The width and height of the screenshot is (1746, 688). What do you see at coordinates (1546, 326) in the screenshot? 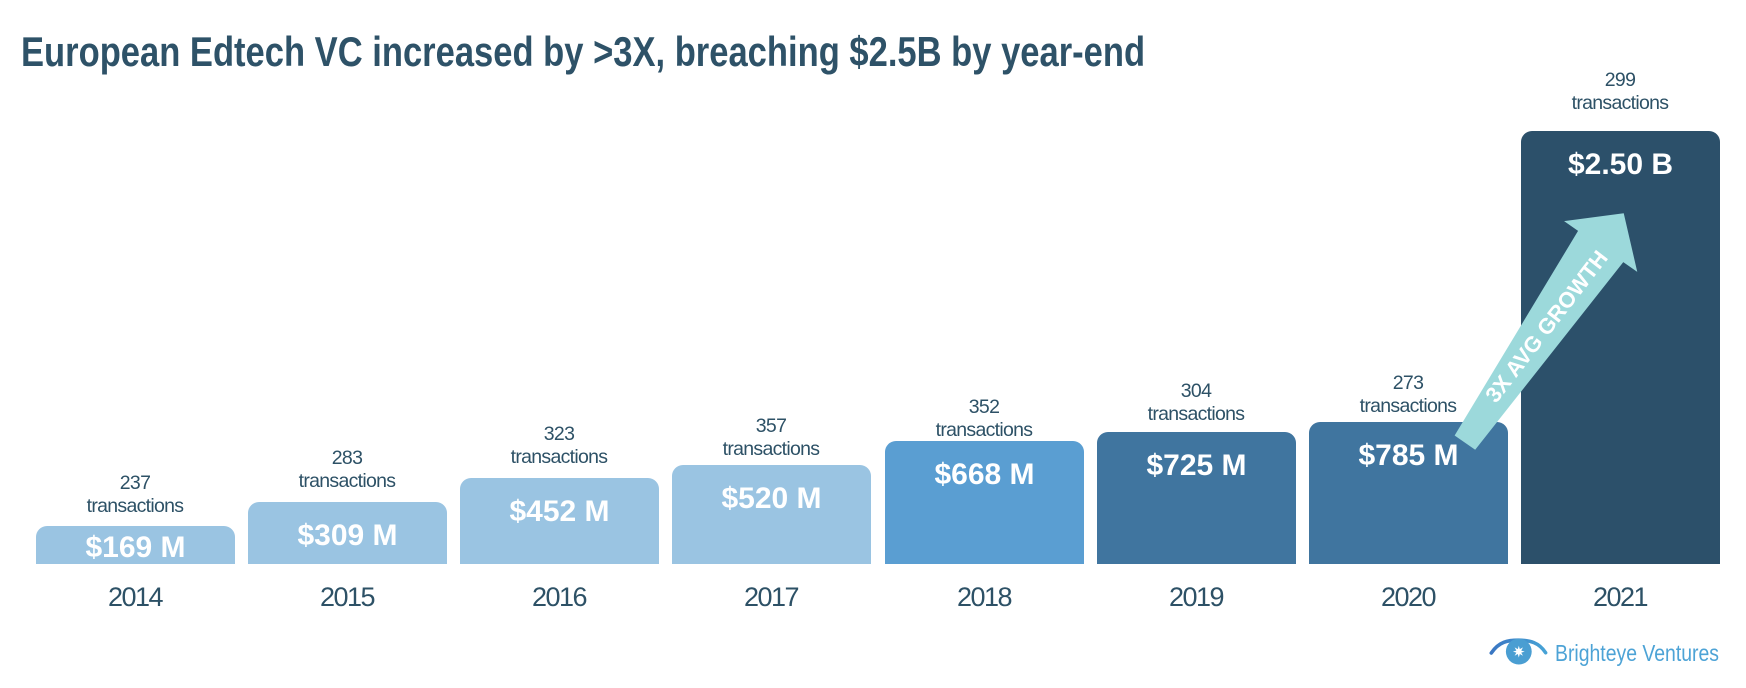
I see `svg-text: 3X AVG GROWTH` at bounding box center [1546, 326].